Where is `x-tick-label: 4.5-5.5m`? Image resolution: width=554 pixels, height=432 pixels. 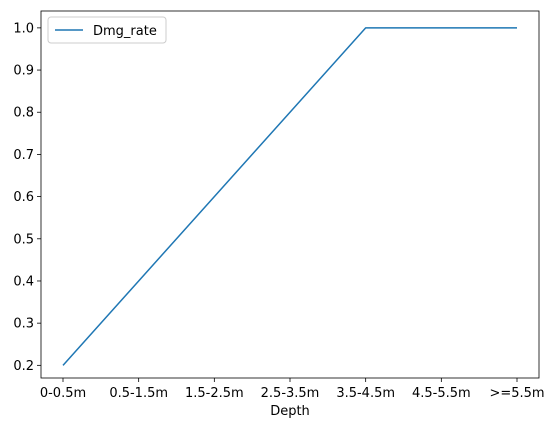 x-tick-label: 4.5-5.5m is located at coordinates (441, 393).